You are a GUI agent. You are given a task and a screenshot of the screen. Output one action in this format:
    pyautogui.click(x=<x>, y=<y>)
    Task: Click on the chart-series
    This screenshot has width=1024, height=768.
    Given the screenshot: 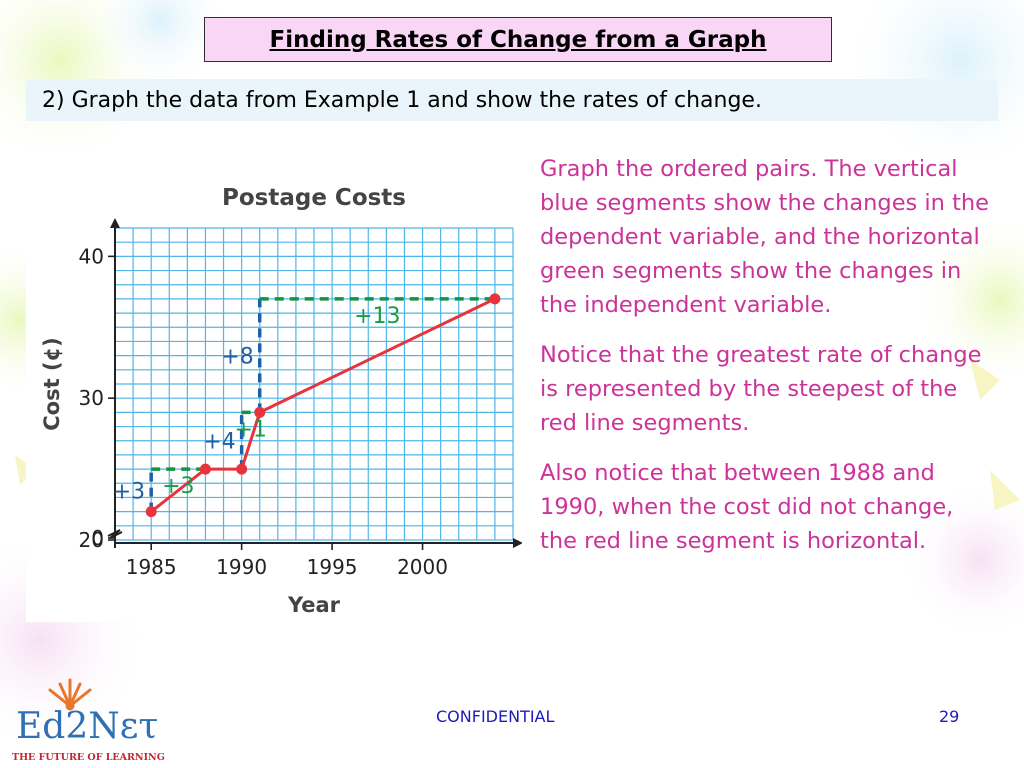 What is the action you would take?
    pyautogui.click(x=323, y=405)
    